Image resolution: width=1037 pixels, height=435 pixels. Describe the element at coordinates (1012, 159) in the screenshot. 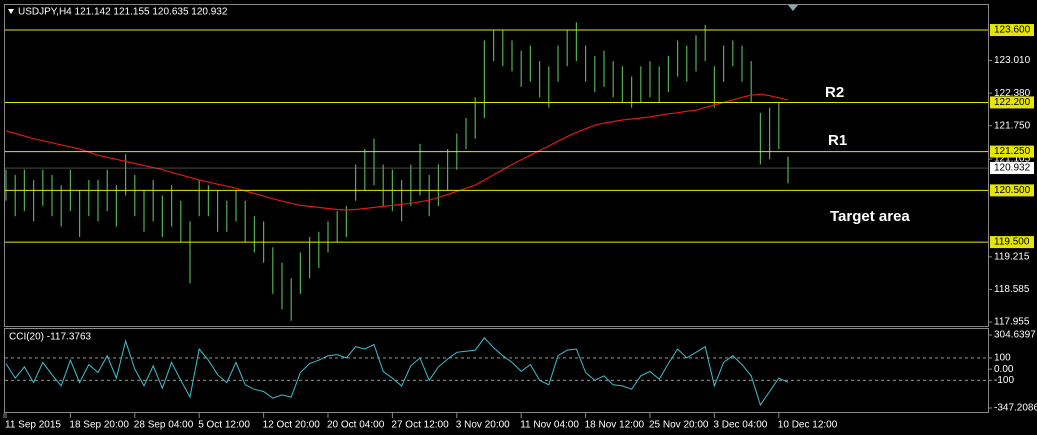

I see `y-tick-label: 121.105` at that location.